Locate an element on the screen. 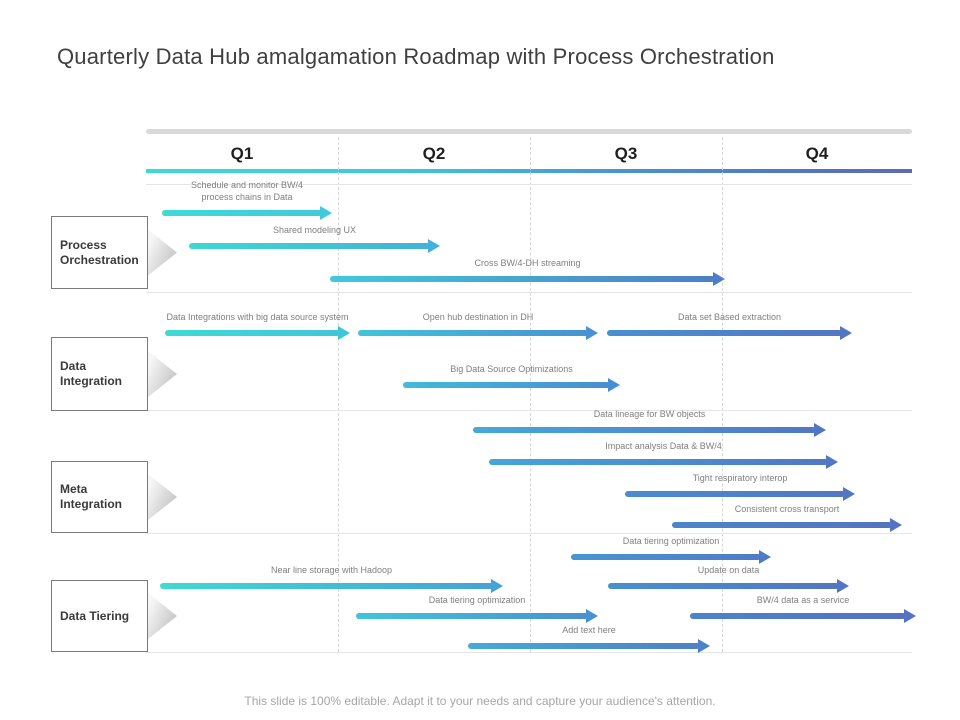 The width and height of the screenshot is (960, 720). task-label: Cross BW/4-DH streaming is located at coordinates (527, 263).